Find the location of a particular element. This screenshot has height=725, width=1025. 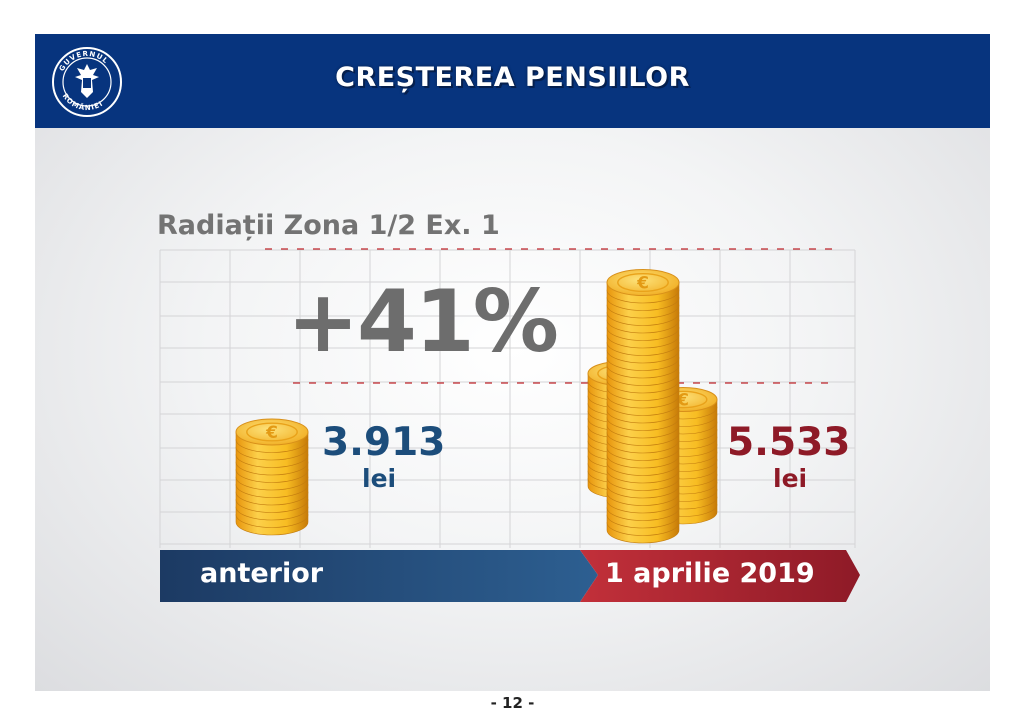

page-title: CREȘTEREA PENSIILOR is located at coordinates (512, 77).